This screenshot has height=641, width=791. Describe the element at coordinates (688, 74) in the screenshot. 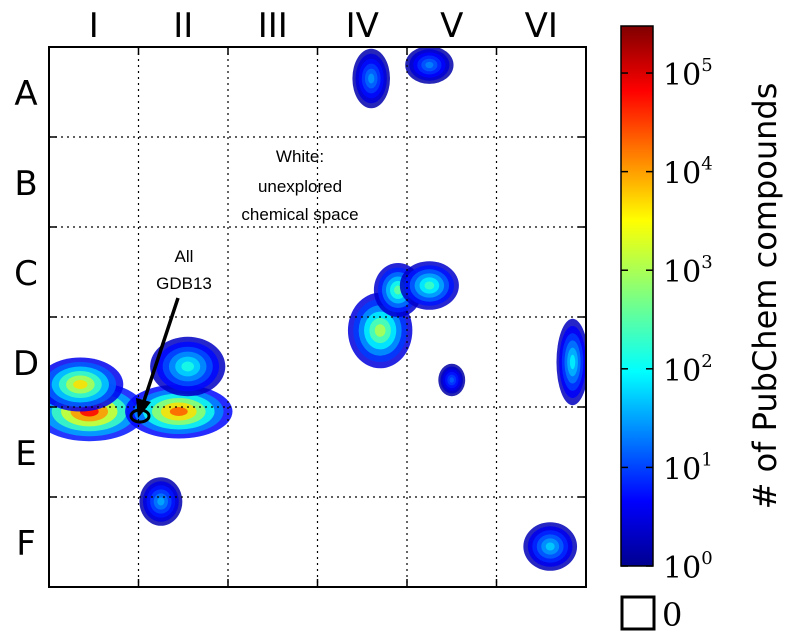

I see `colorbar-tick-label: 10⁵` at that location.